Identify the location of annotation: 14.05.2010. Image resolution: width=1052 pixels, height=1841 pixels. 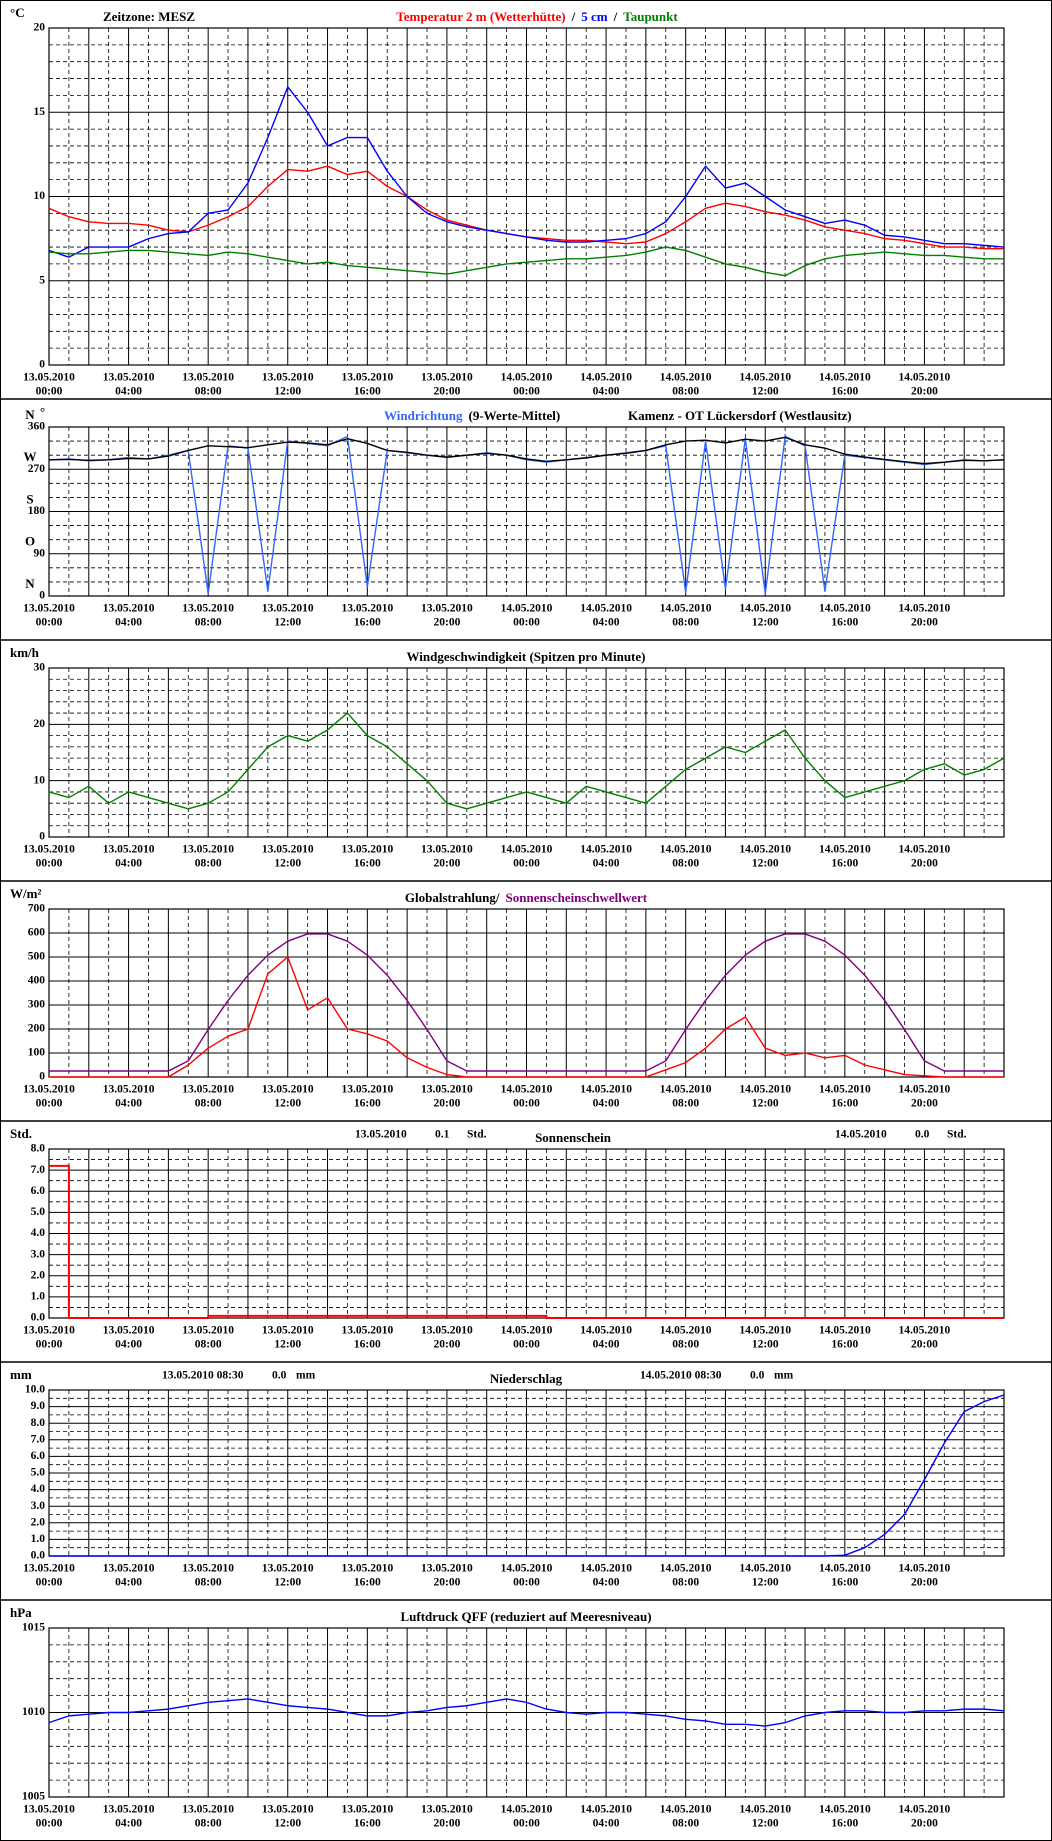
(861, 1135).